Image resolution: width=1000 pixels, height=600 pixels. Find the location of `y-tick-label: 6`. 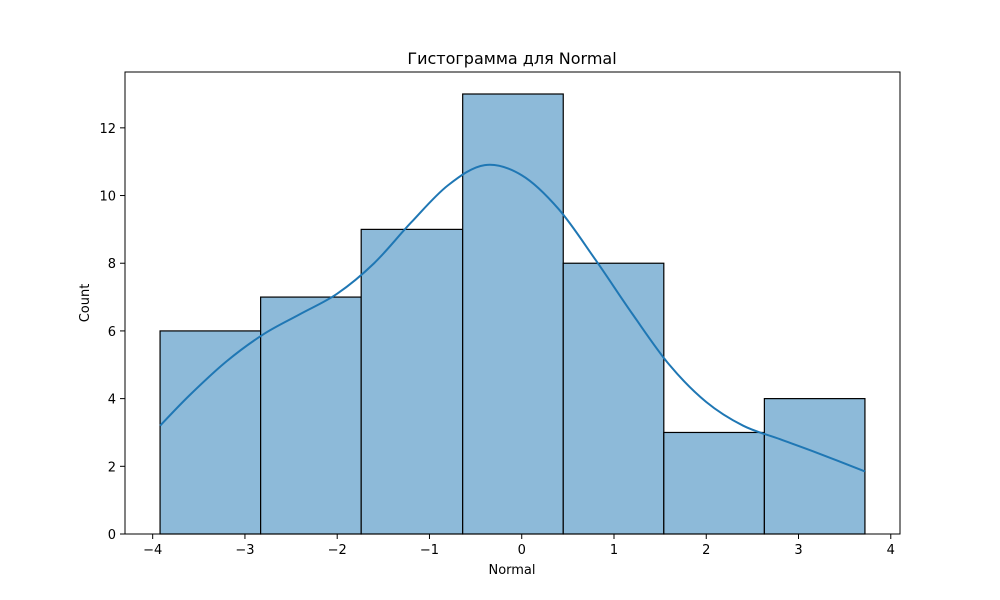

y-tick-label: 6 is located at coordinates (112, 332).